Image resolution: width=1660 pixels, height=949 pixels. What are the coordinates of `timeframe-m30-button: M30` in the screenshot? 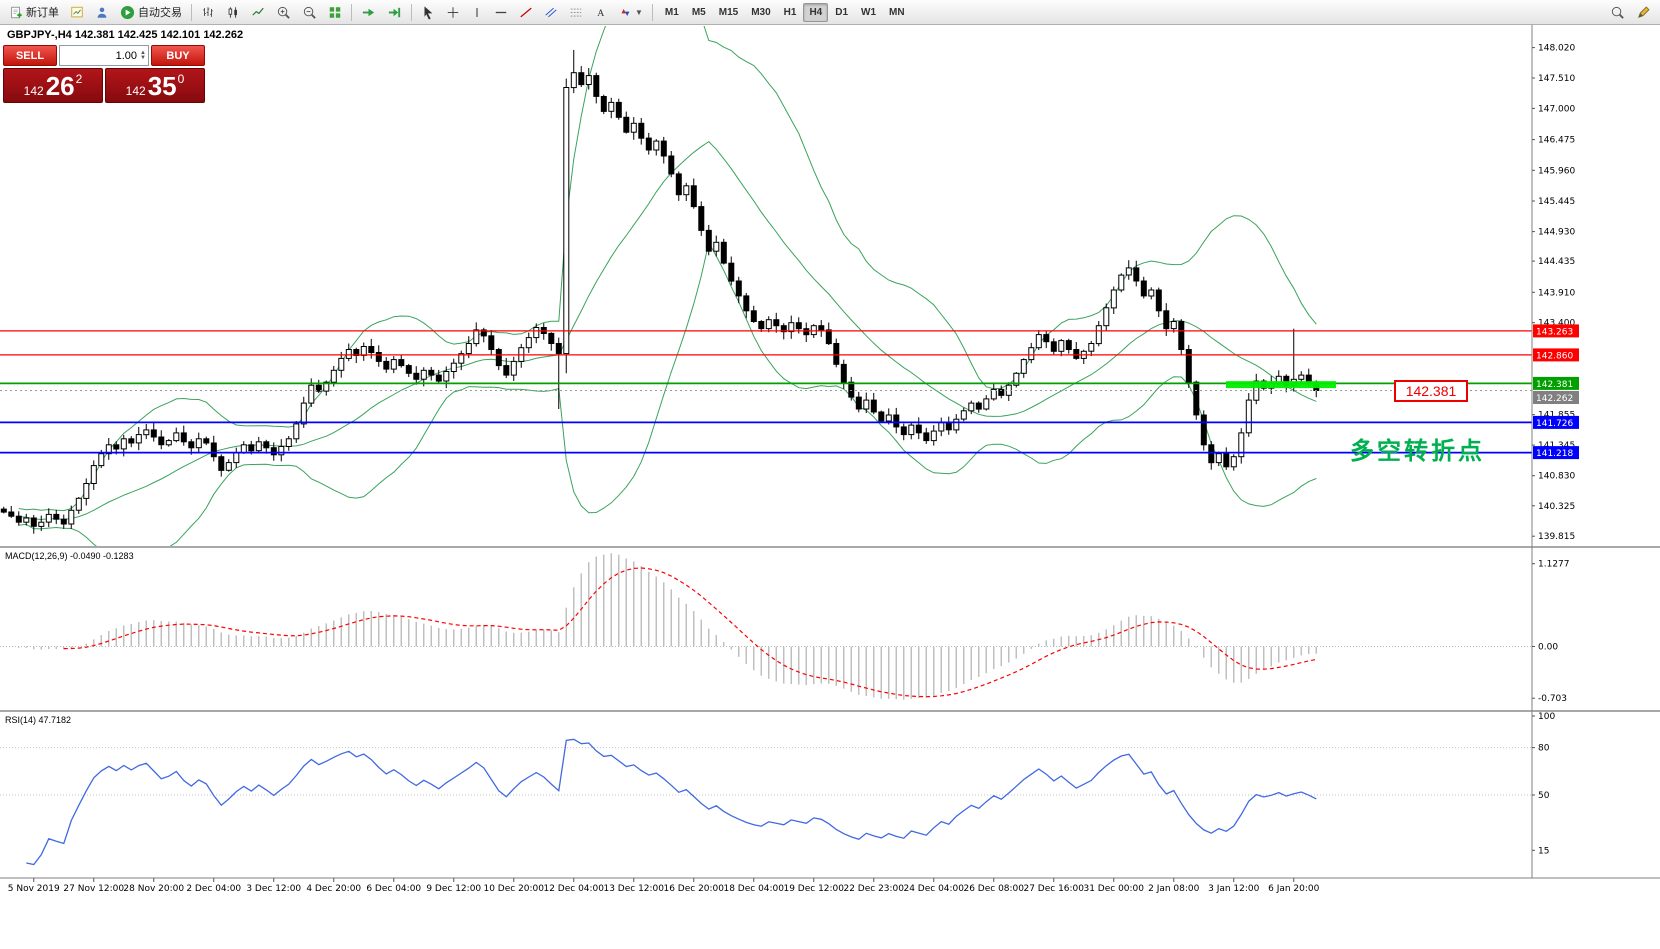 It's located at (761, 12).